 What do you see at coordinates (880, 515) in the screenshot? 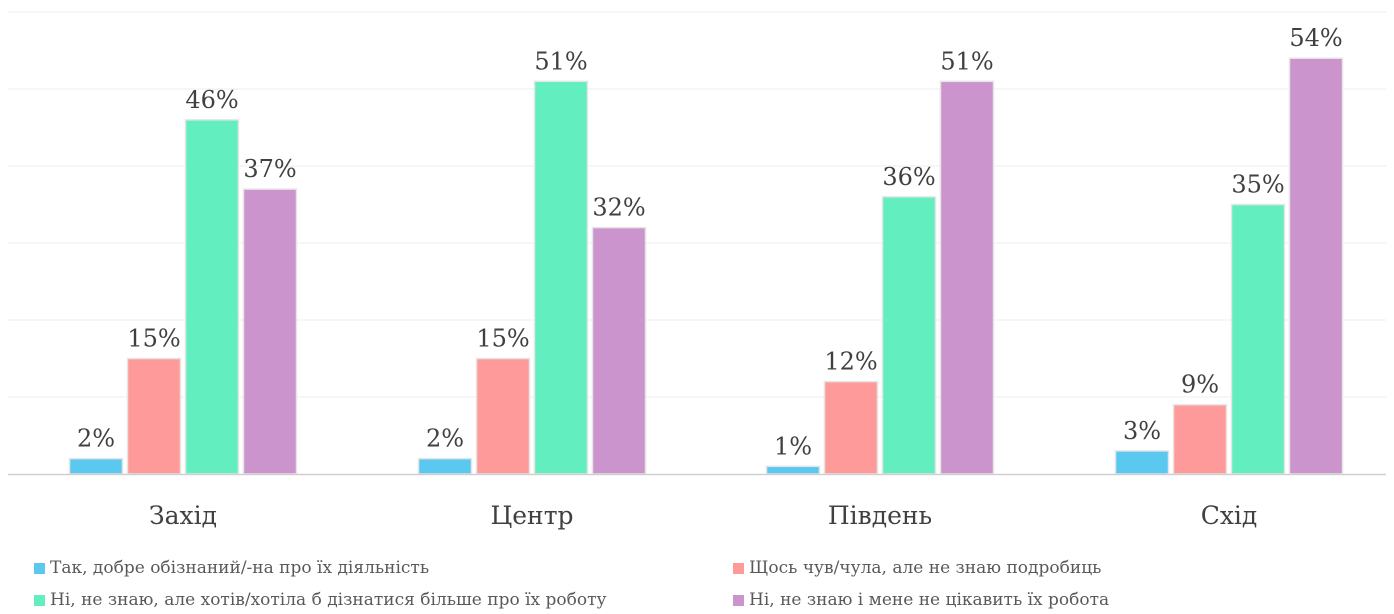
I see `category-label-2: Південь` at bounding box center [880, 515].